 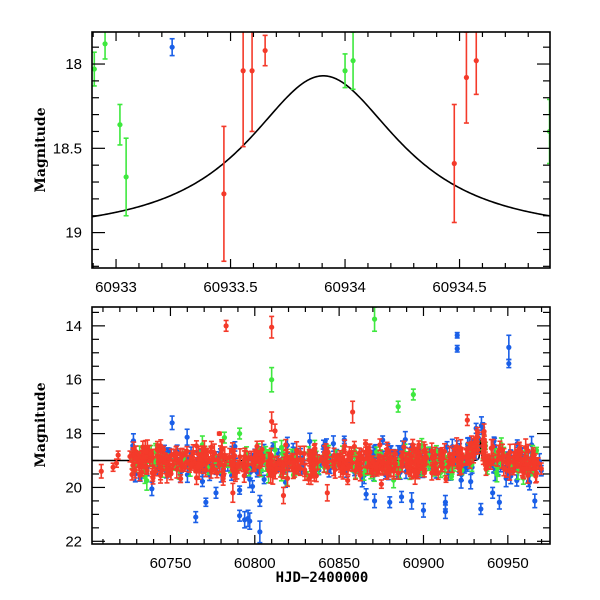 What do you see at coordinates (41, 149) in the screenshot?
I see `y-axis-title: Magnitude` at bounding box center [41, 149].